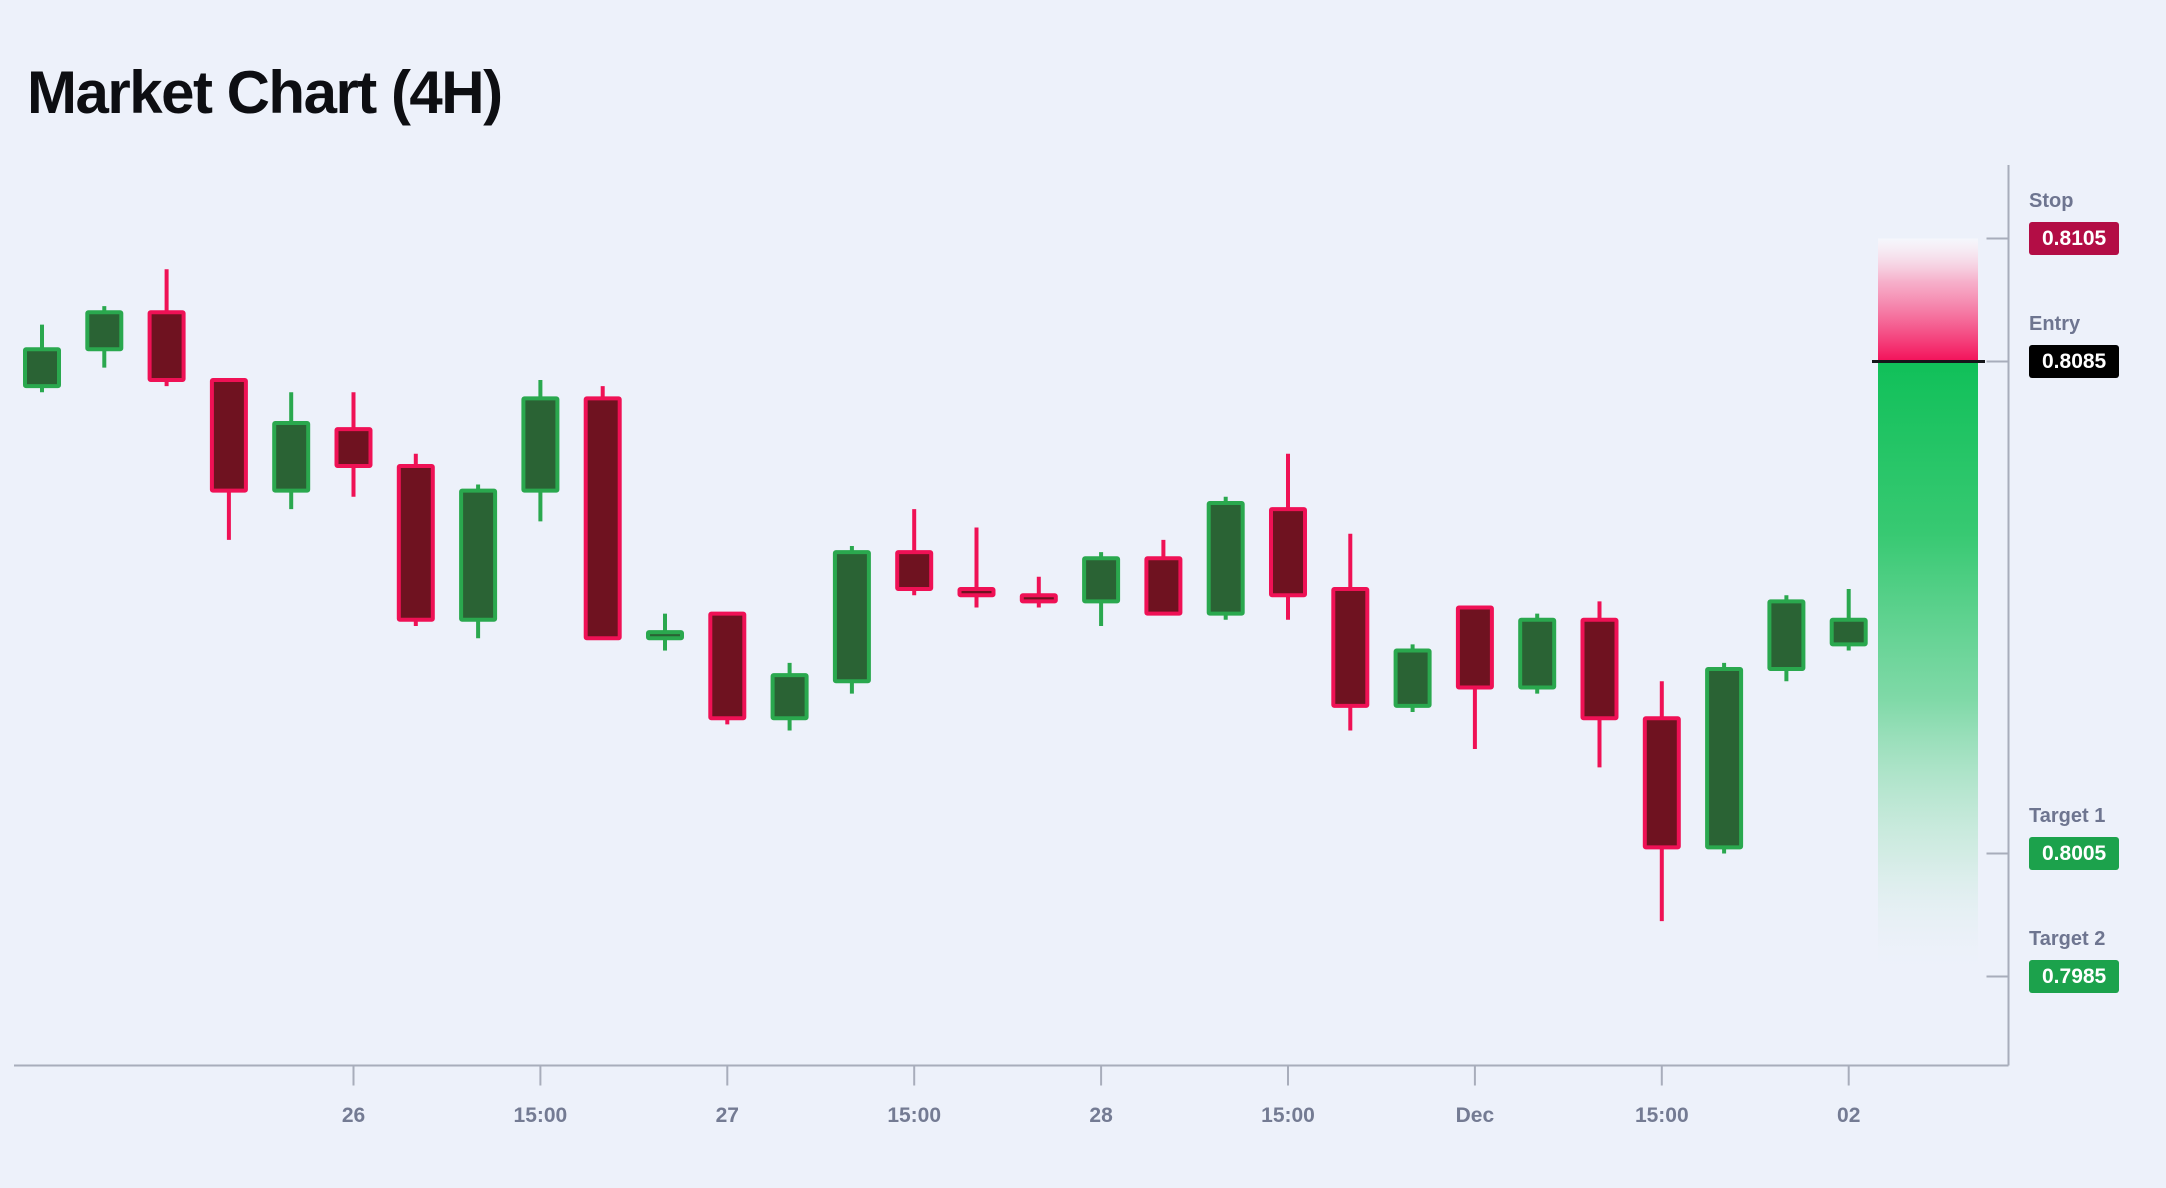 The height and width of the screenshot is (1188, 2166). Describe the element at coordinates (353, 1115) in the screenshot. I see `x-axis-tick-label: 26` at that location.